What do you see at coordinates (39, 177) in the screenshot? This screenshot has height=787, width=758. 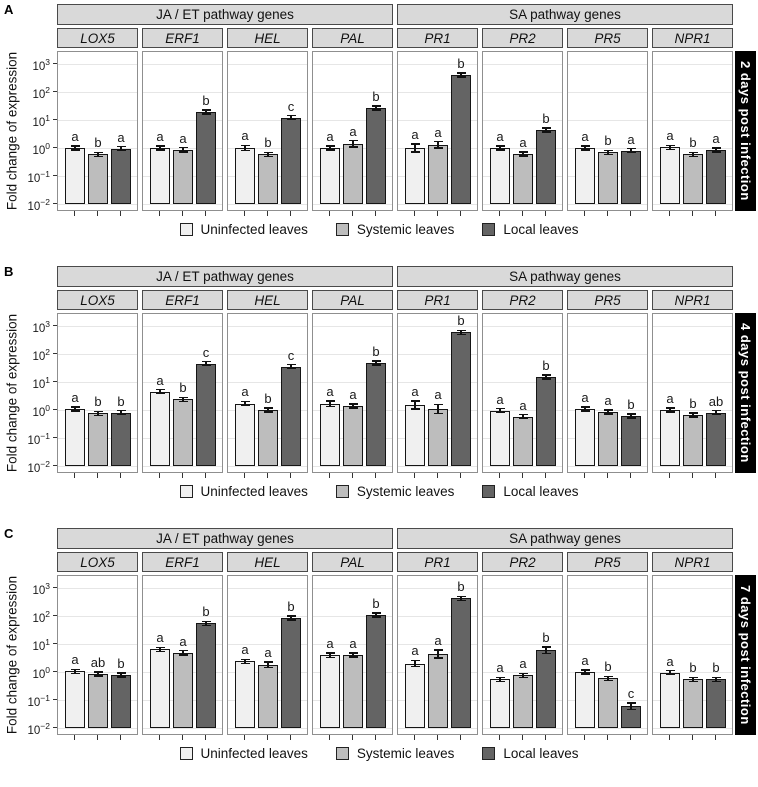 I see `y-tick-label: 10⁻¹` at bounding box center [39, 177].